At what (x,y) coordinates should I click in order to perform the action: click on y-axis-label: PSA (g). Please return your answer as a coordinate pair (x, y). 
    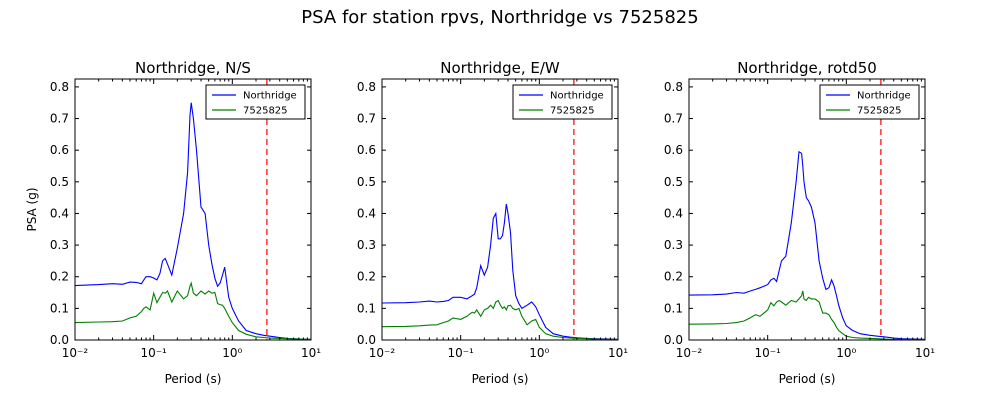
    Looking at the image, I should click on (32, 209).